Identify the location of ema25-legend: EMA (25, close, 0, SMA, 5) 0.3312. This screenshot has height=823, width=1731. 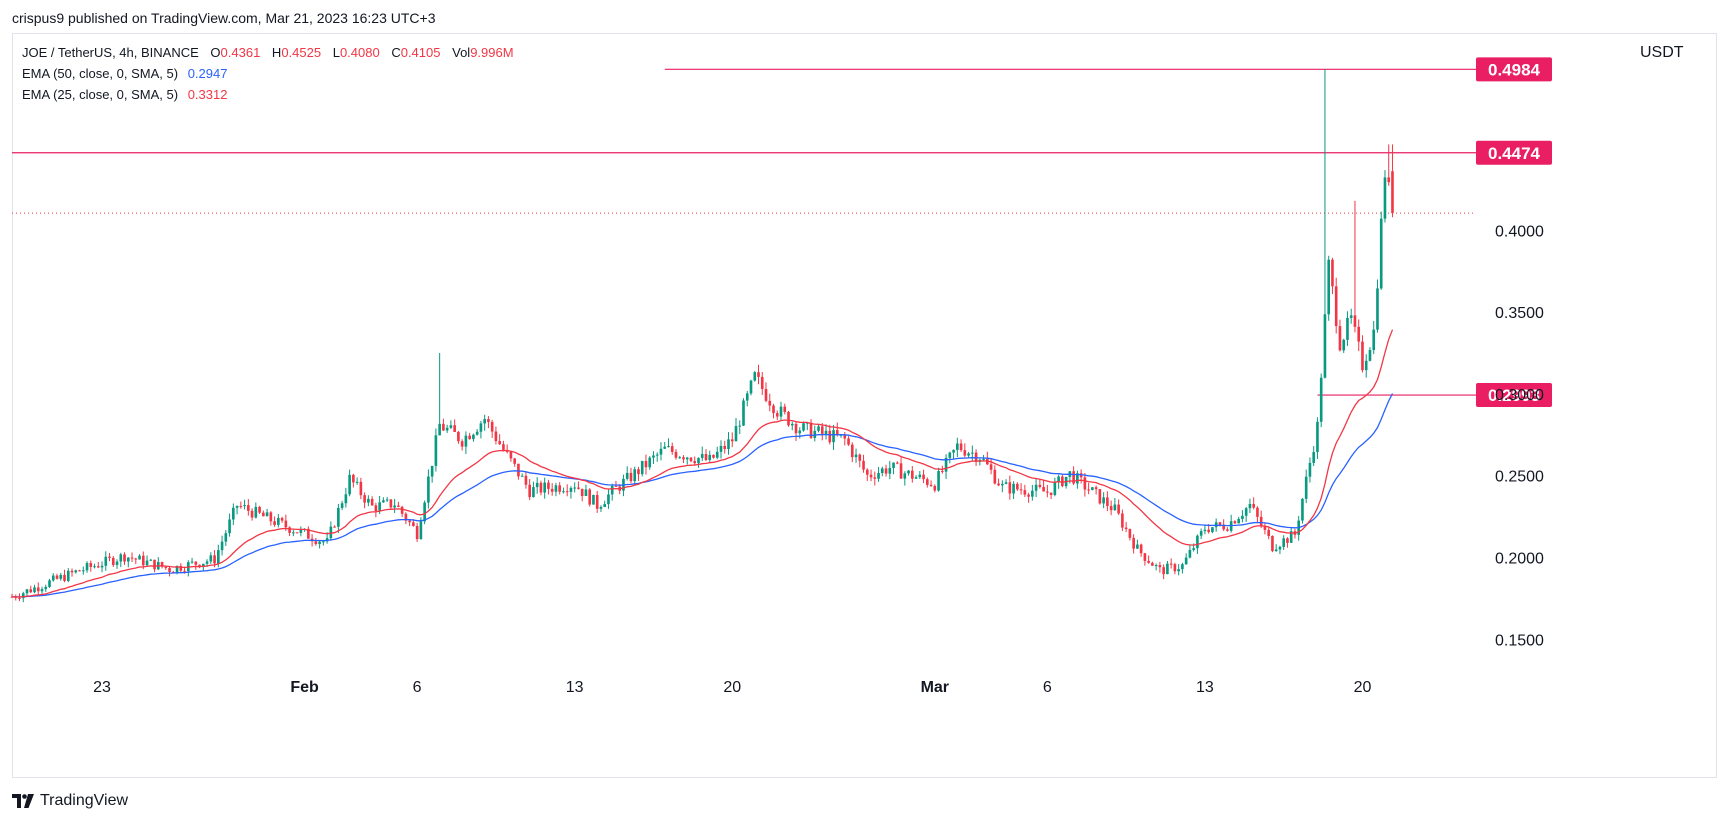
(124, 94).